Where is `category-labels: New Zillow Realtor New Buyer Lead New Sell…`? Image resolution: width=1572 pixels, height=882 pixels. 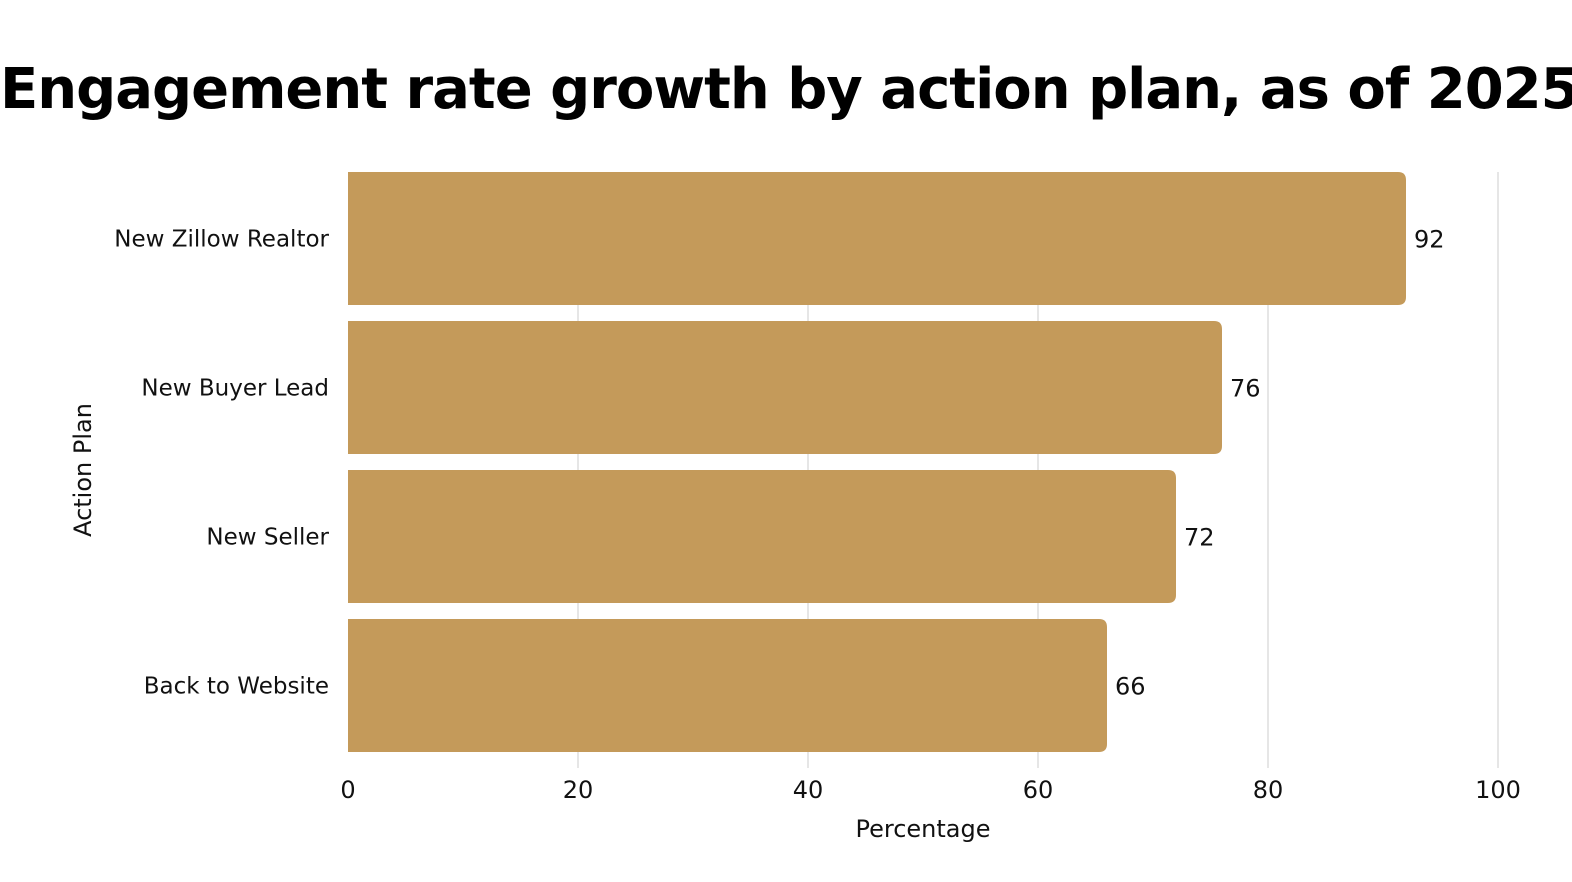 category-labels: New Zillow Realtor New Buyer Lead New Sell… is located at coordinates (221, 463).